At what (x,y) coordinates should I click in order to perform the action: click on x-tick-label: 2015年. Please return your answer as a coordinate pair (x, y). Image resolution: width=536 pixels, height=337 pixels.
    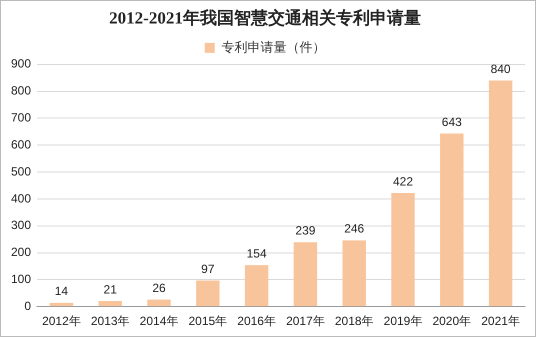
    Looking at the image, I should click on (208, 321).